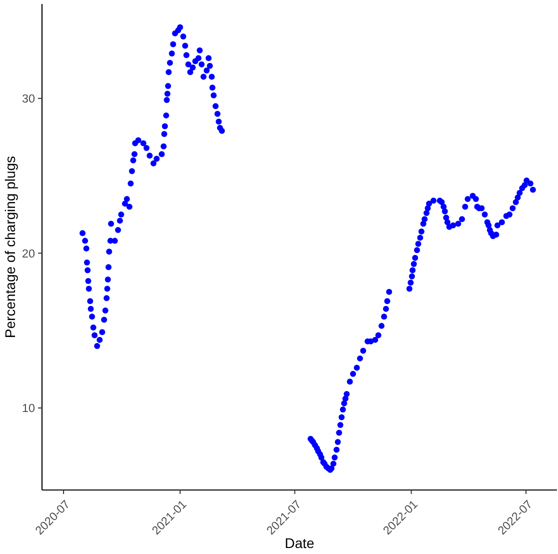 Image resolution: width=558 pixels, height=554 pixels. I want to click on y-tick-label: 10, so click(29, 409).